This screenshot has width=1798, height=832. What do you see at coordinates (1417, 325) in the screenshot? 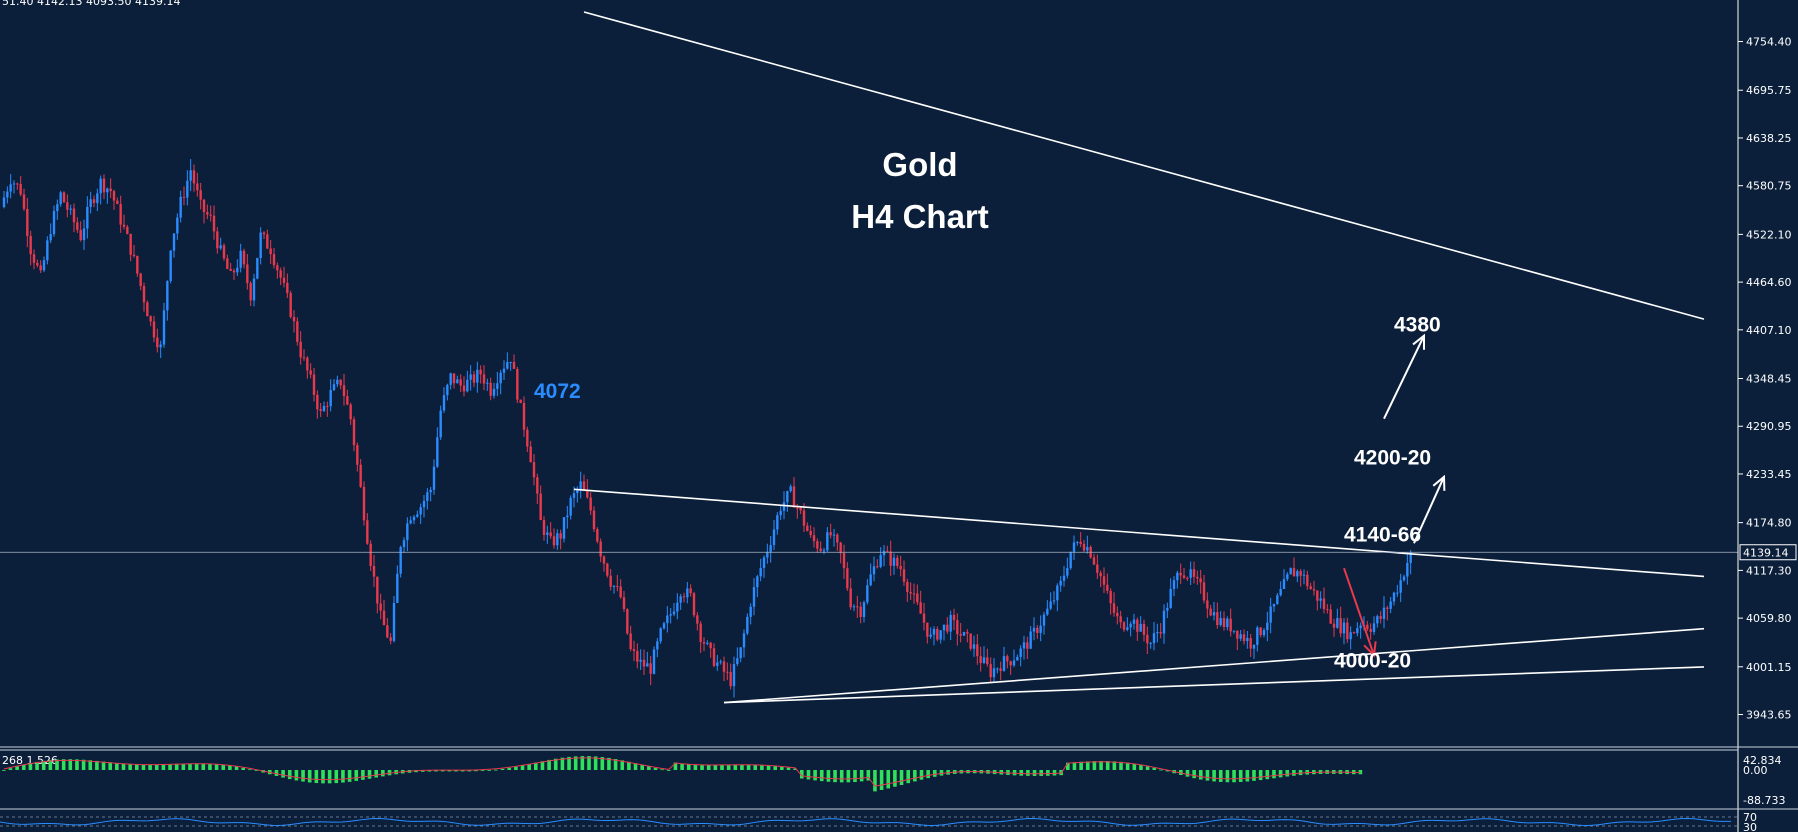
I see `annotation-label: 4380` at bounding box center [1417, 325].